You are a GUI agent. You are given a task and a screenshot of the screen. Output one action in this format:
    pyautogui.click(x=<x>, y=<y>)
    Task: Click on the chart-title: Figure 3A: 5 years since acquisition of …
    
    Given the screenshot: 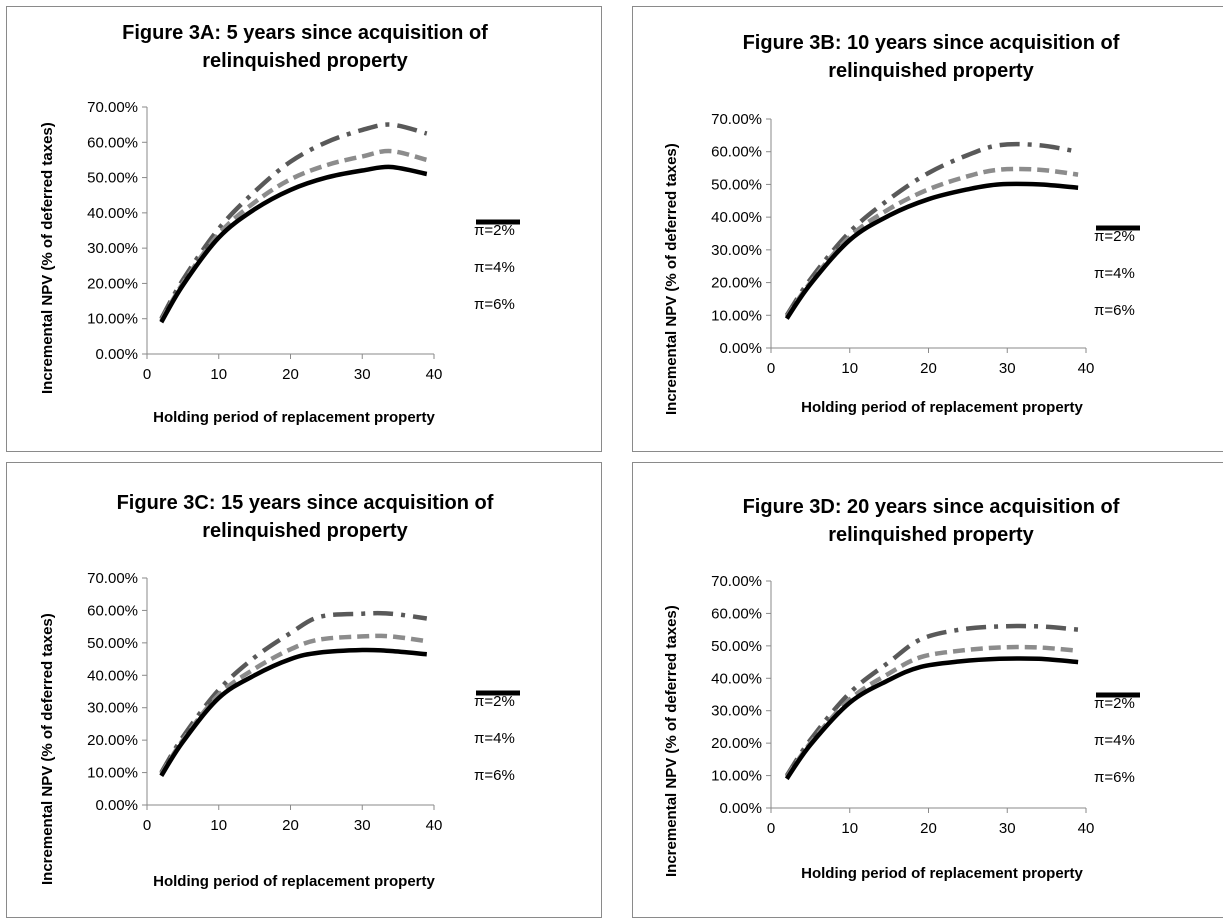 What is the action you would take?
    pyautogui.click(x=305, y=47)
    